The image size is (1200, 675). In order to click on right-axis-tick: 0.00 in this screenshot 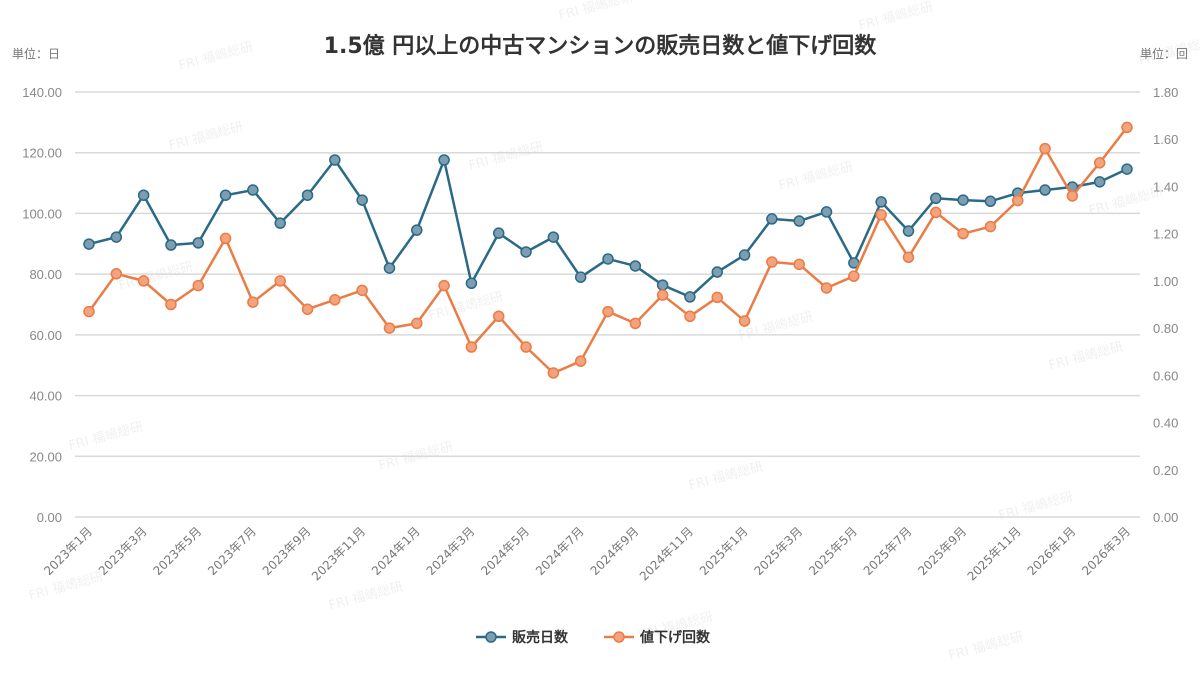, I will do `click(1165, 517)`.